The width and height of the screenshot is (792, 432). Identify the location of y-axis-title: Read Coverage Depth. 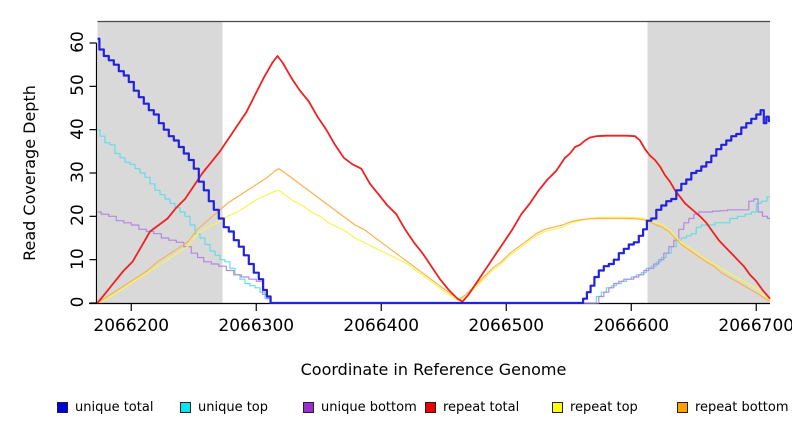
(29, 173).